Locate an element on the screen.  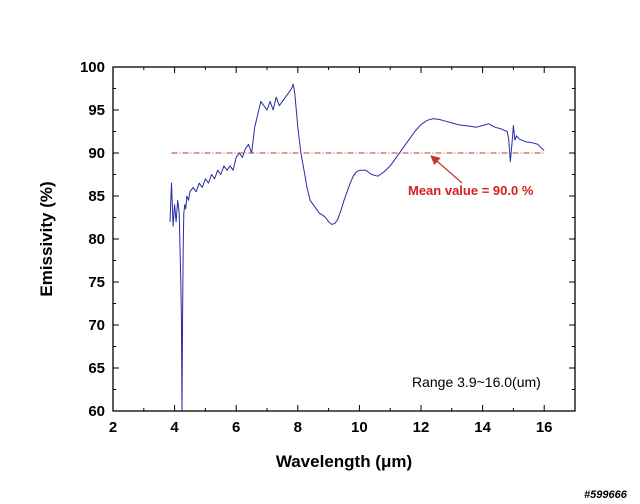
x-tick-label: 8 is located at coordinates (298, 427).